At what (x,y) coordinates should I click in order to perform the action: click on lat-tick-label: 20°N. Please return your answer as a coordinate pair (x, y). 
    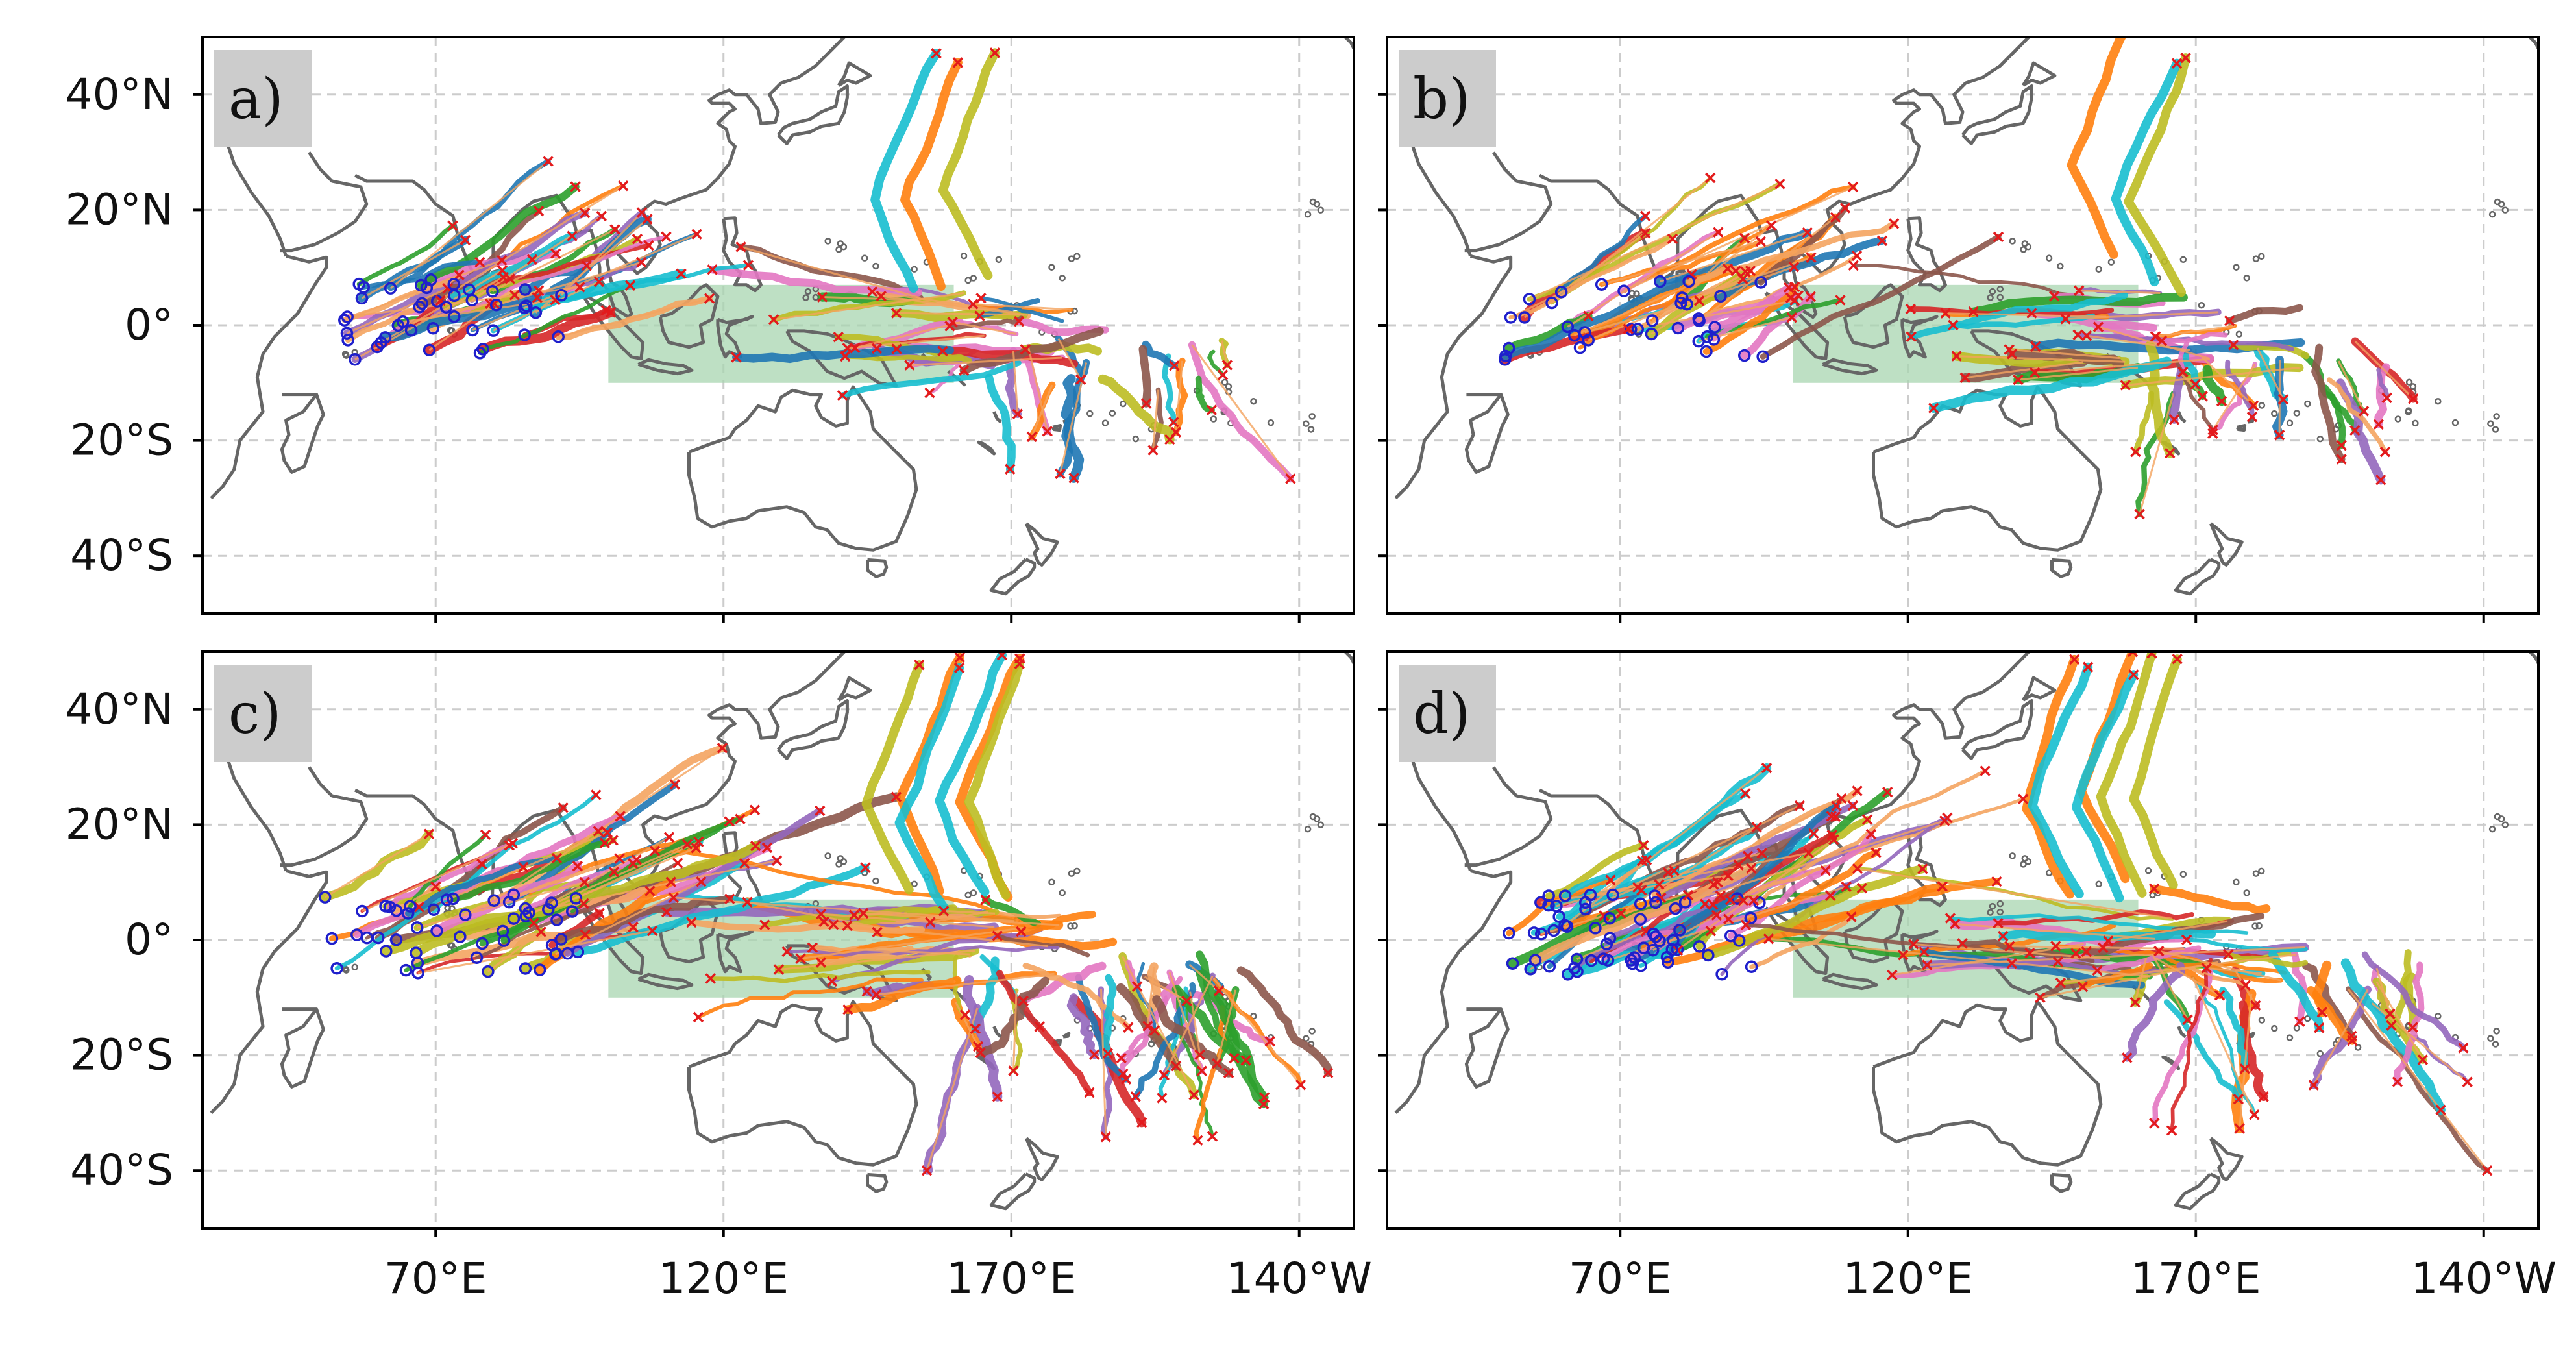
    Looking at the image, I should click on (119, 824).